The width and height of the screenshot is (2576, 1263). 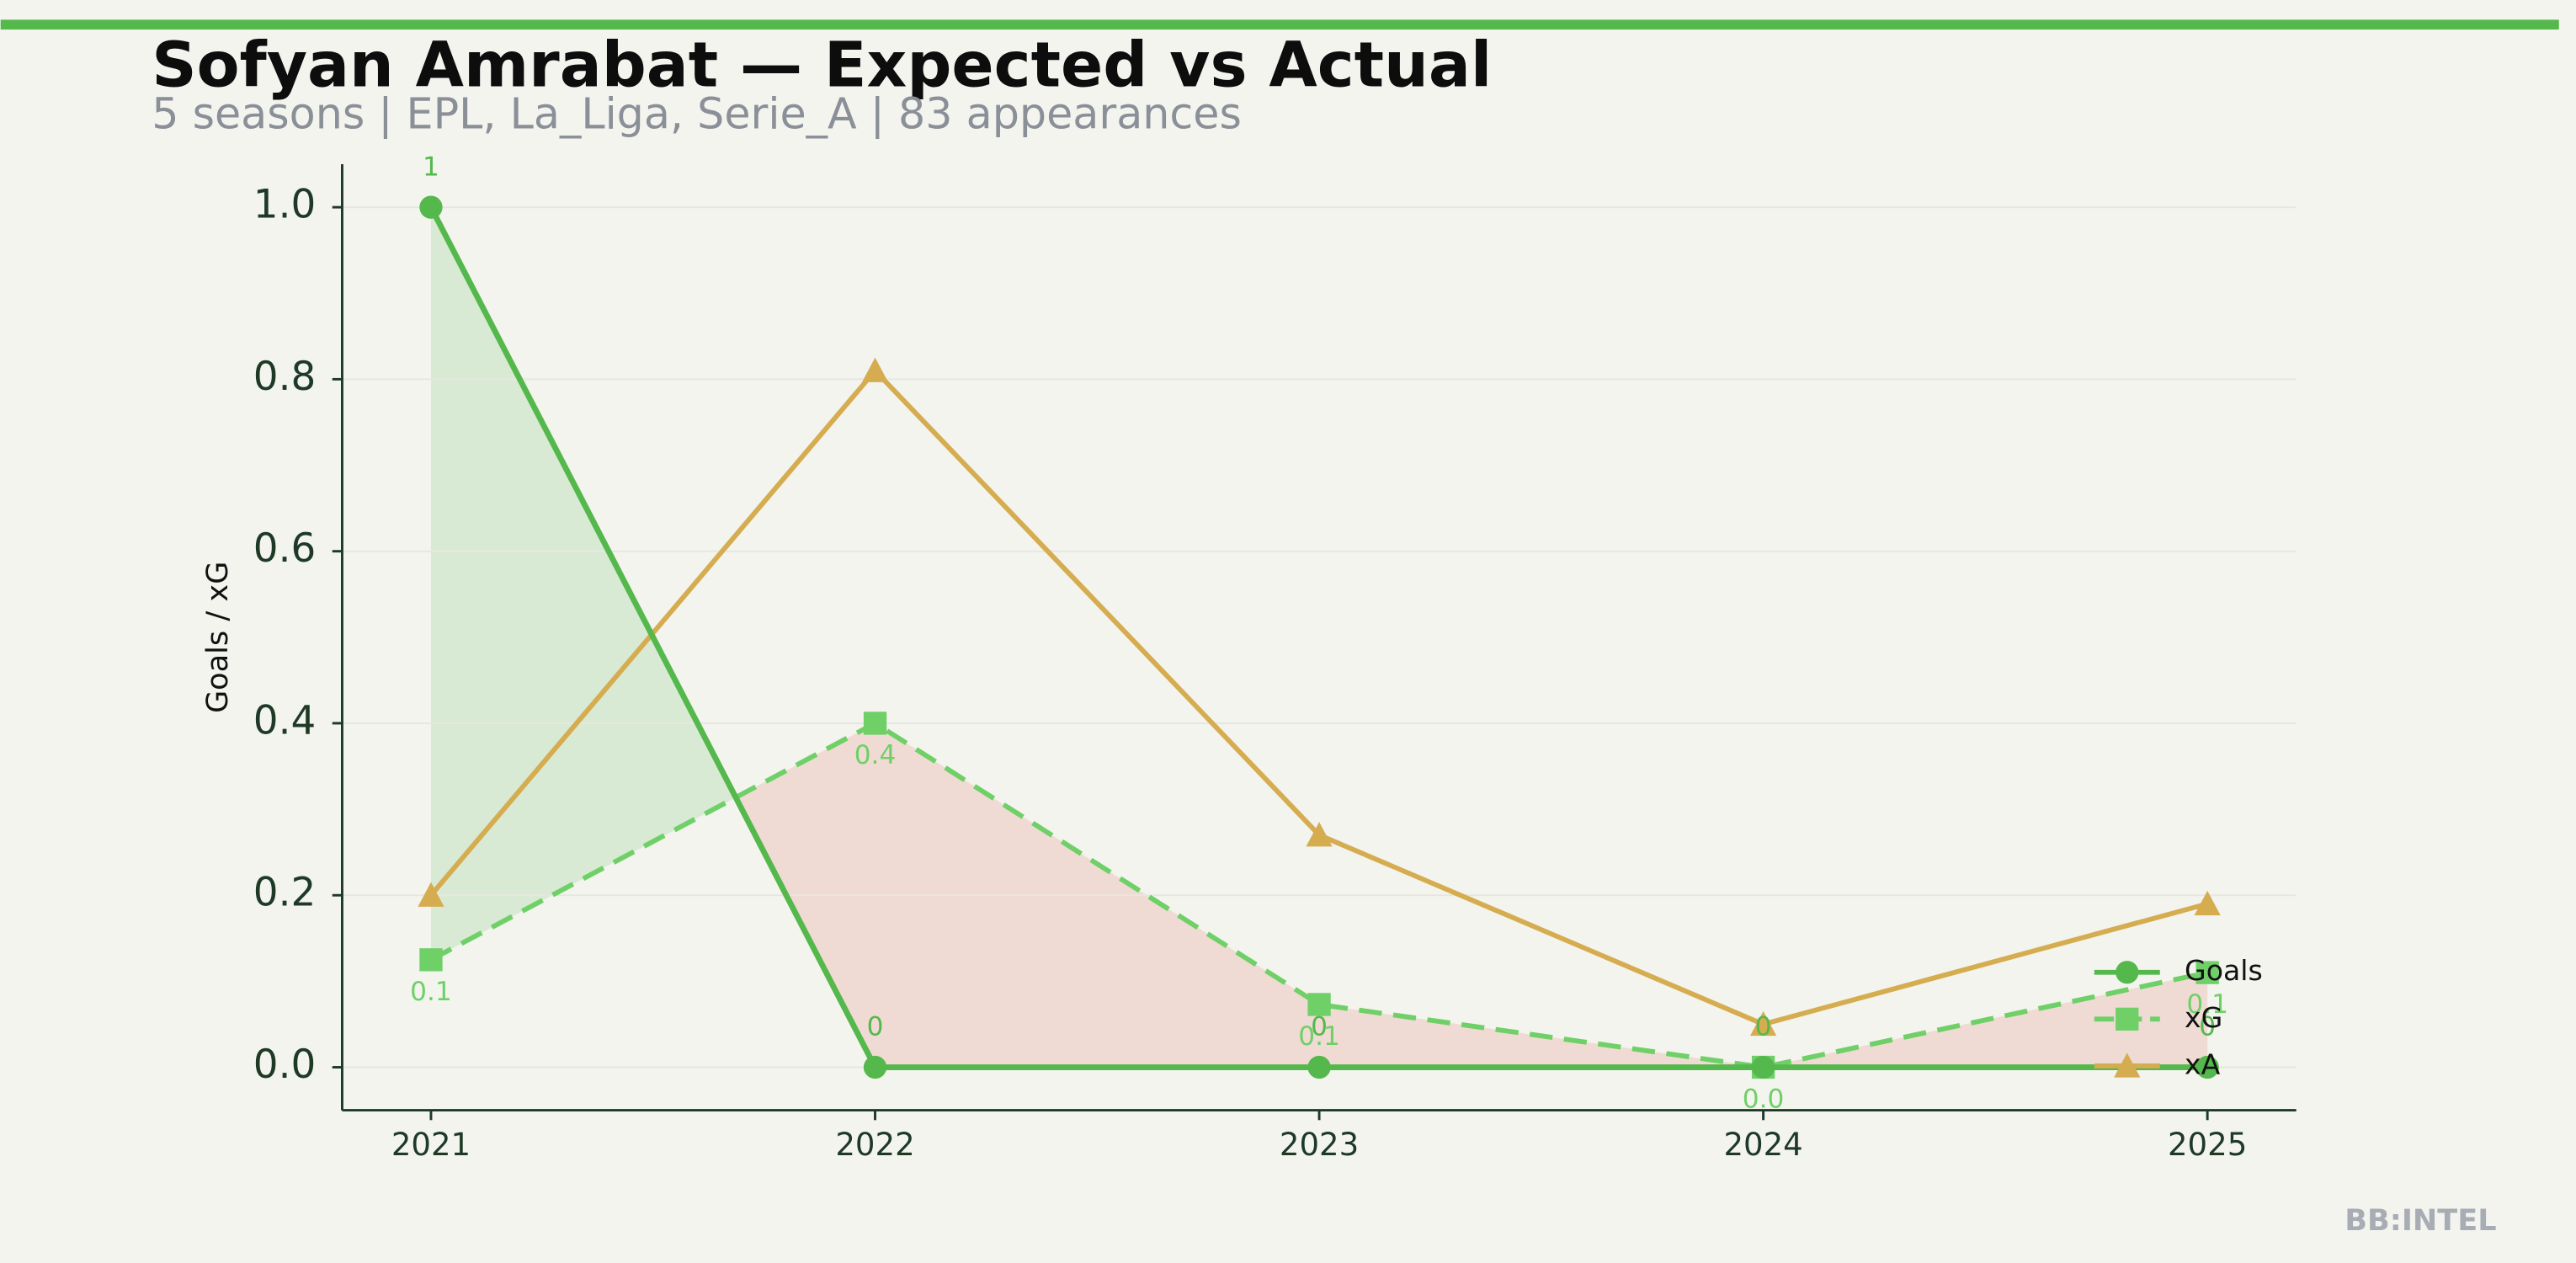 What do you see at coordinates (2208, 1145) in the screenshot?
I see `x-tick-label: 2025` at bounding box center [2208, 1145].